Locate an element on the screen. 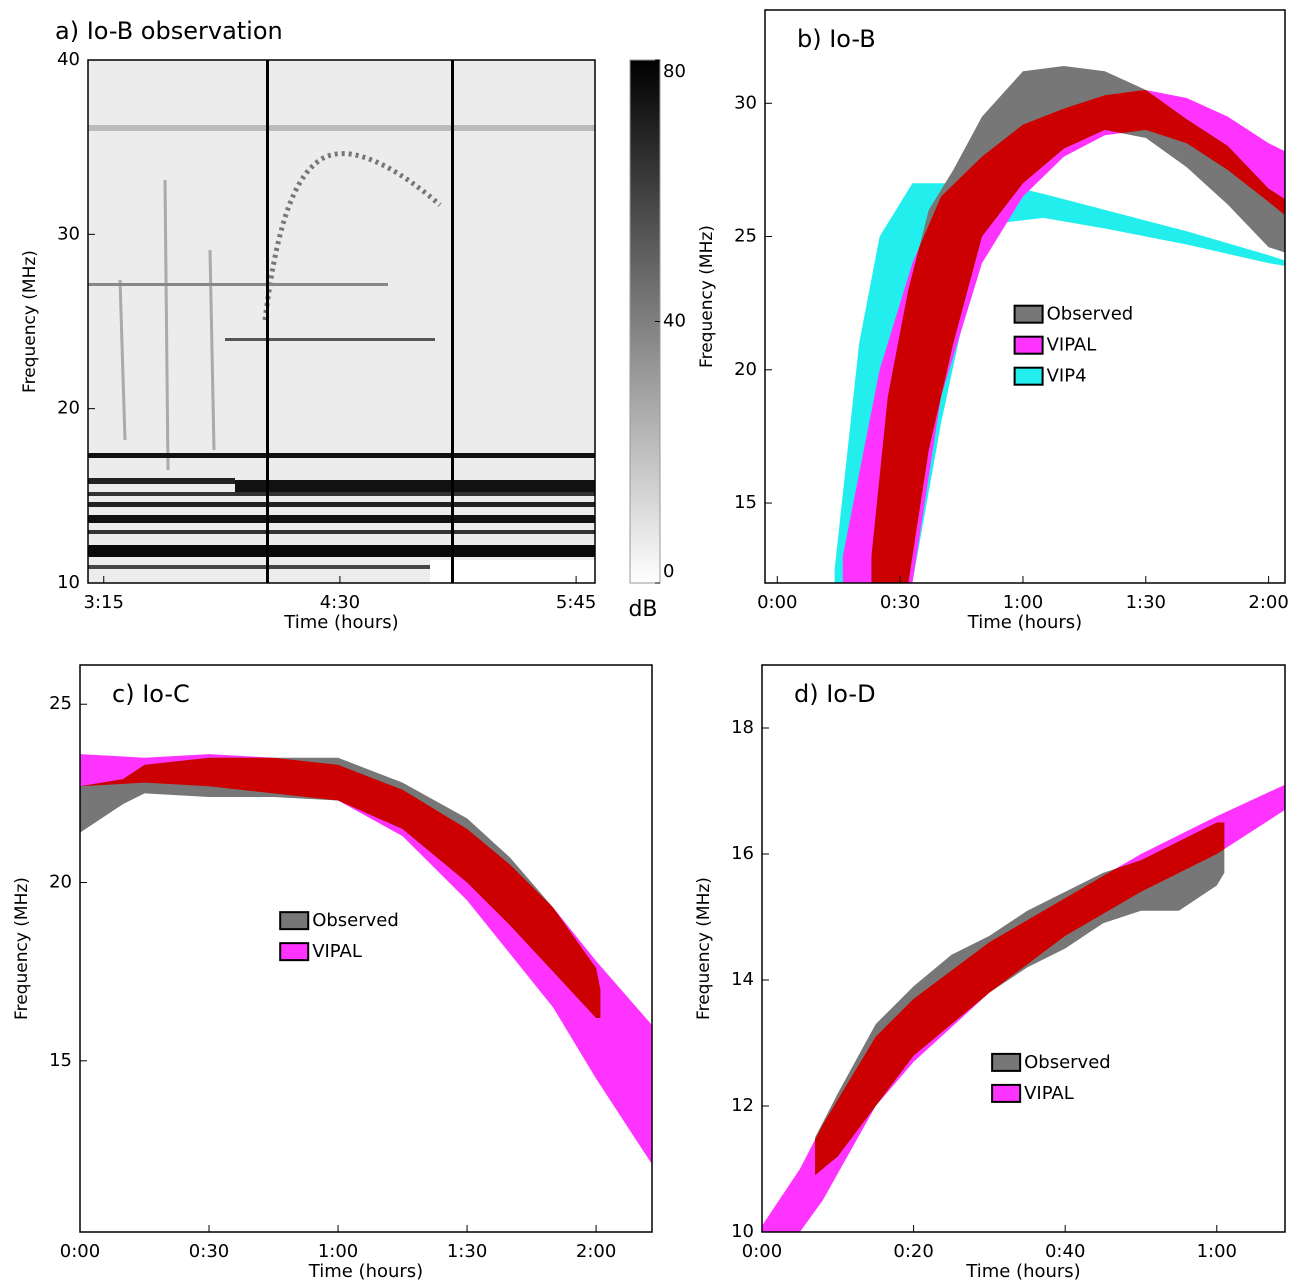 The height and width of the screenshot is (1288, 1298). colorbar-tick-label: 0 is located at coordinates (668, 571).